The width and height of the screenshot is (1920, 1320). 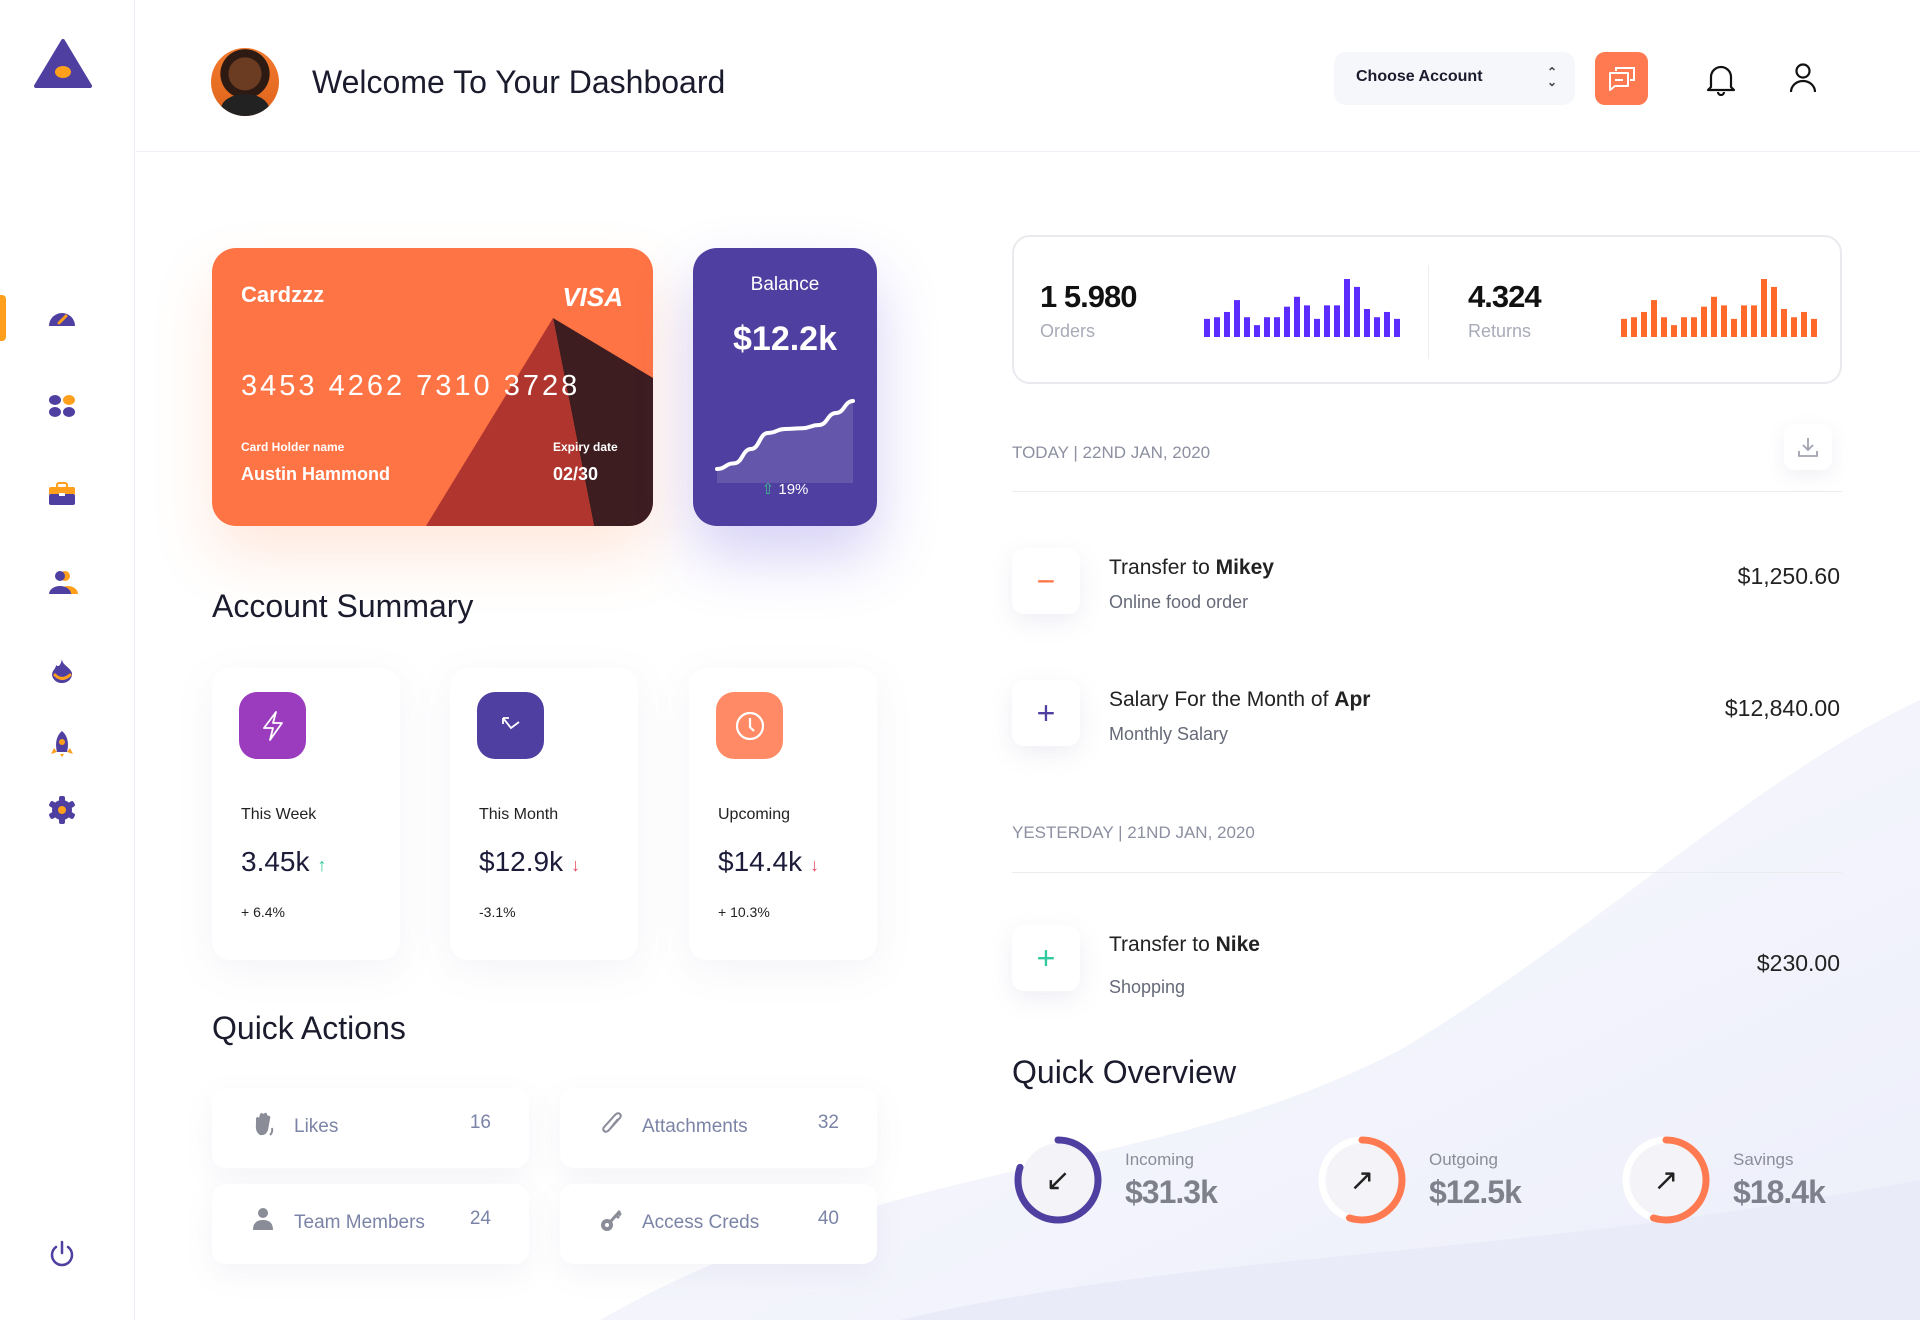 I want to click on summary-label: This Month, so click(x=519, y=814).